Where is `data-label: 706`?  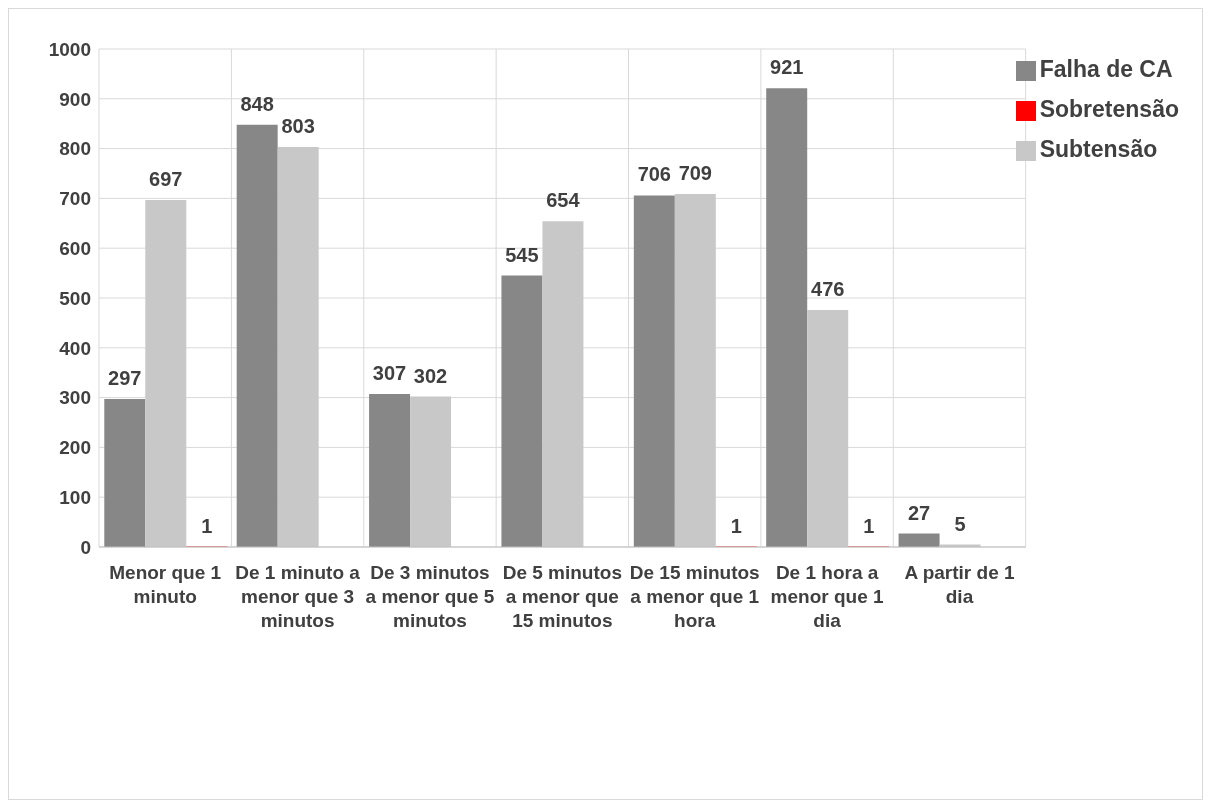
data-label: 706 is located at coordinates (654, 174).